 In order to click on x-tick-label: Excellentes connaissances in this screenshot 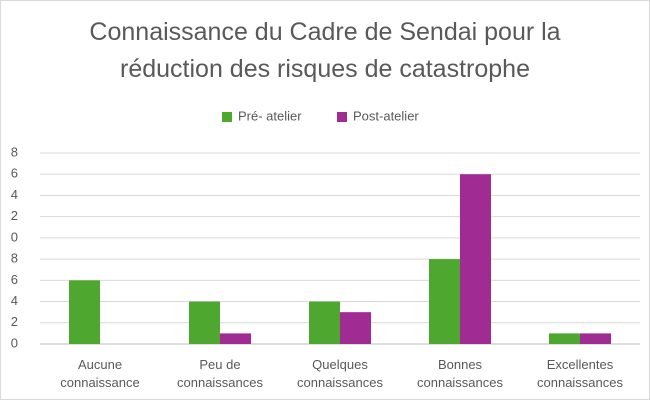, I will do `click(580, 373)`.